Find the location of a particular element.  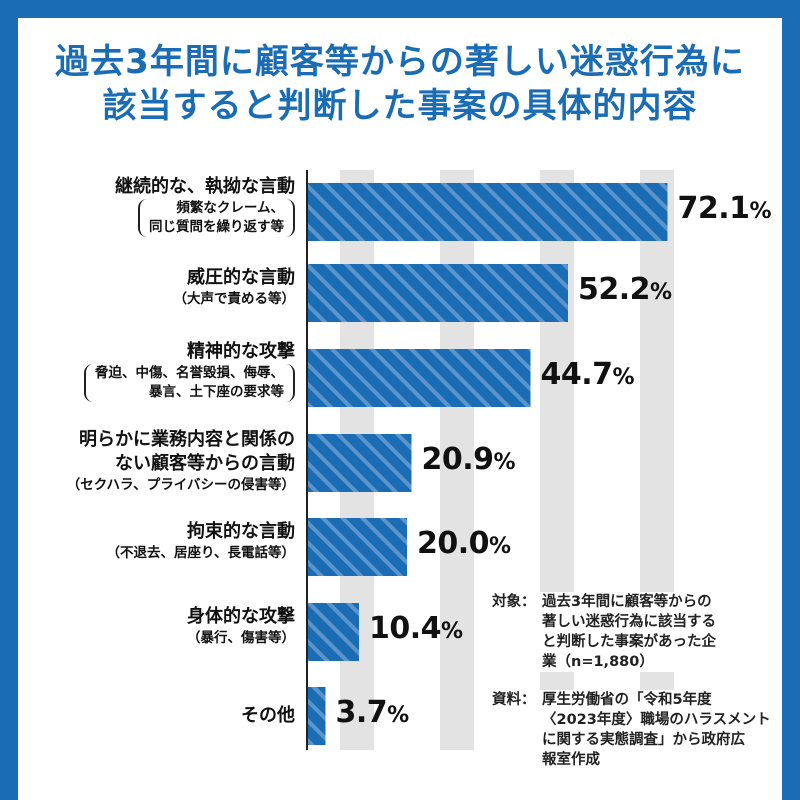

value-number: 20.0 is located at coordinates (453, 543).